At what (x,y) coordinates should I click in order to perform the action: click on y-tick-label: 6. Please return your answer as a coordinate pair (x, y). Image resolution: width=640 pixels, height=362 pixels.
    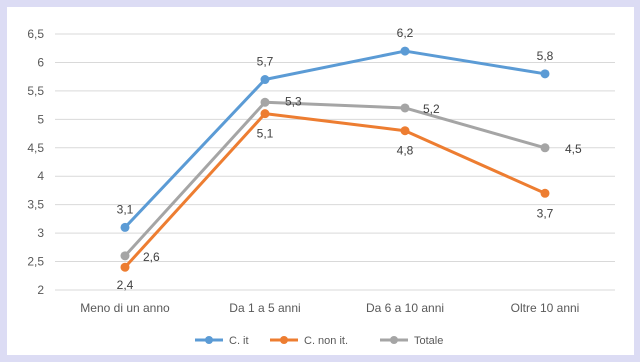
    Looking at the image, I should click on (40, 62).